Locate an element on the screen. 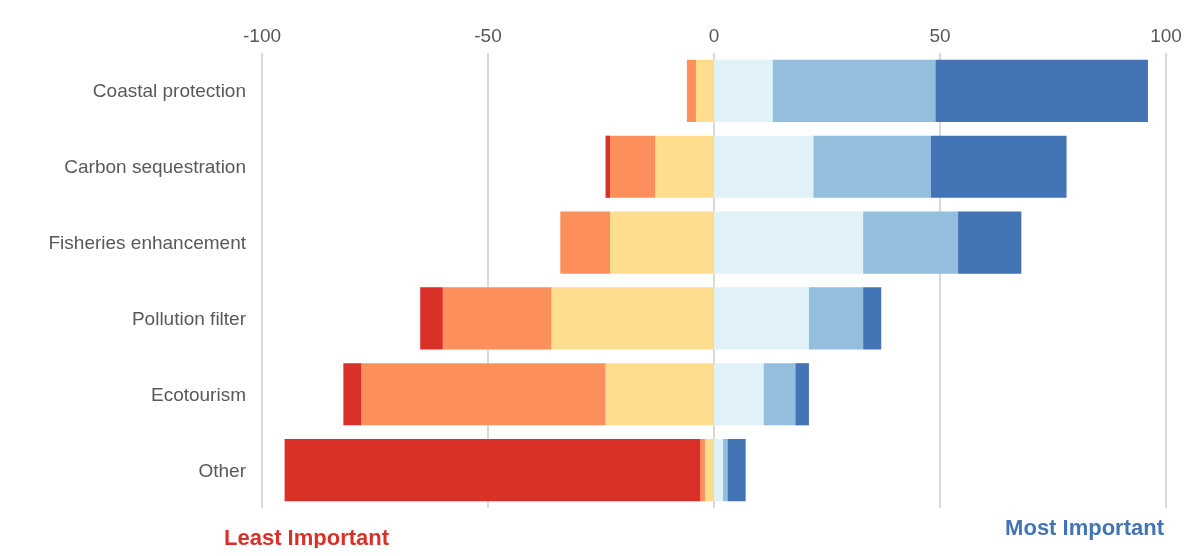  y-tick-label: Pollution filter is located at coordinates (189, 318).